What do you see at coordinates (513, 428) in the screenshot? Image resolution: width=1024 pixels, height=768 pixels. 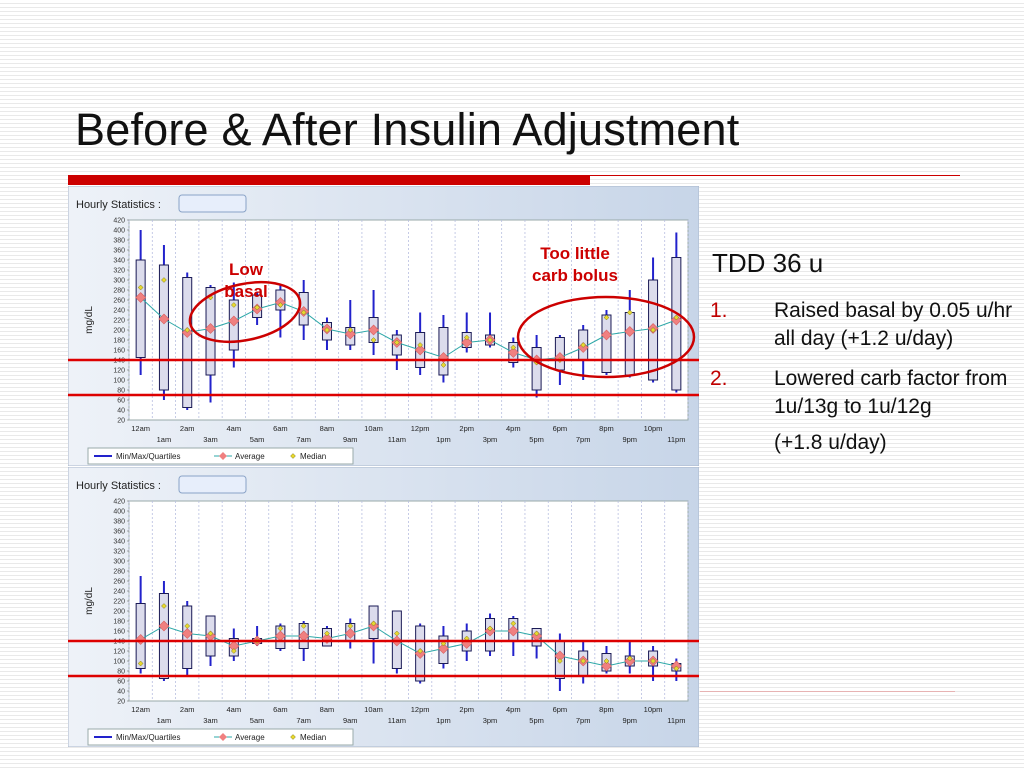 I see `x-tick-label: 4pm` at bounding box center [513, 428].